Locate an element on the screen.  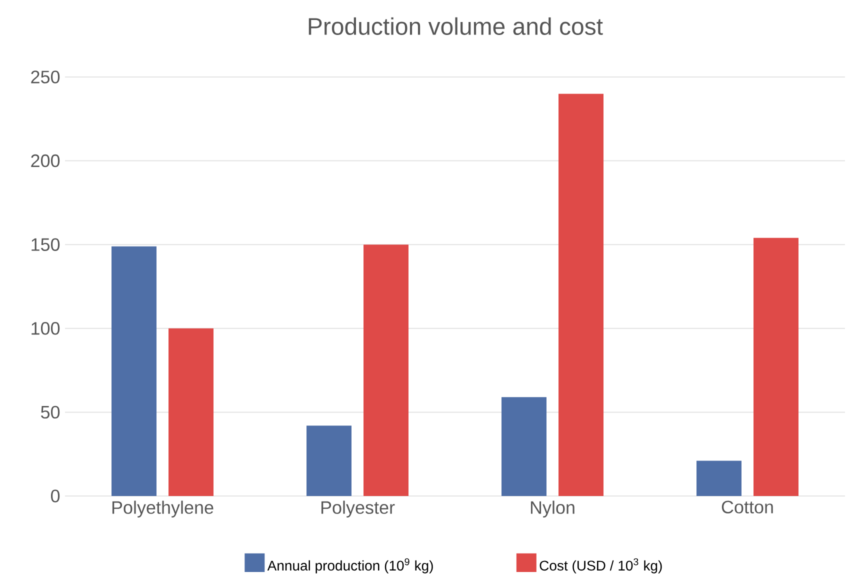
y-tick-label: 250 is located at coordinates (45, 77).